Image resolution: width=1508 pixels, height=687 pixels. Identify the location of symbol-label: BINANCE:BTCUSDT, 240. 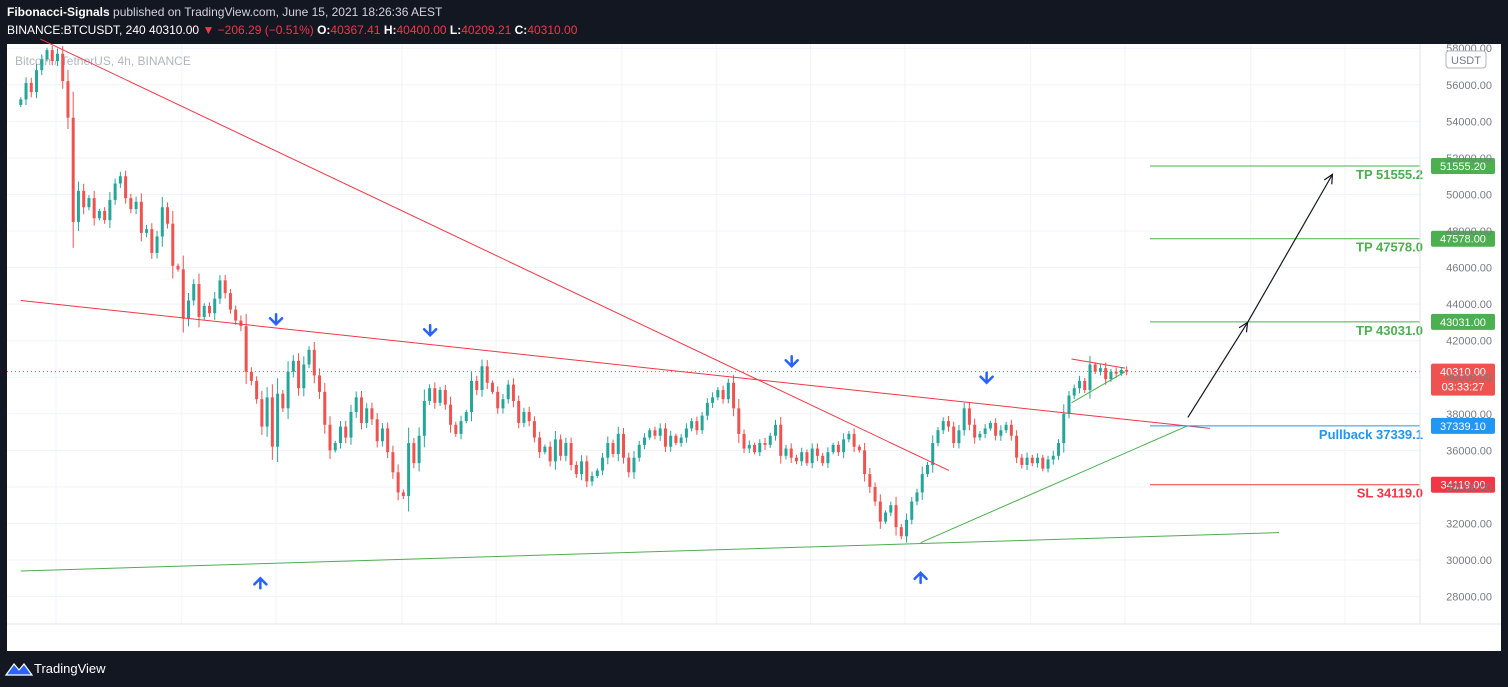
(76, 30).